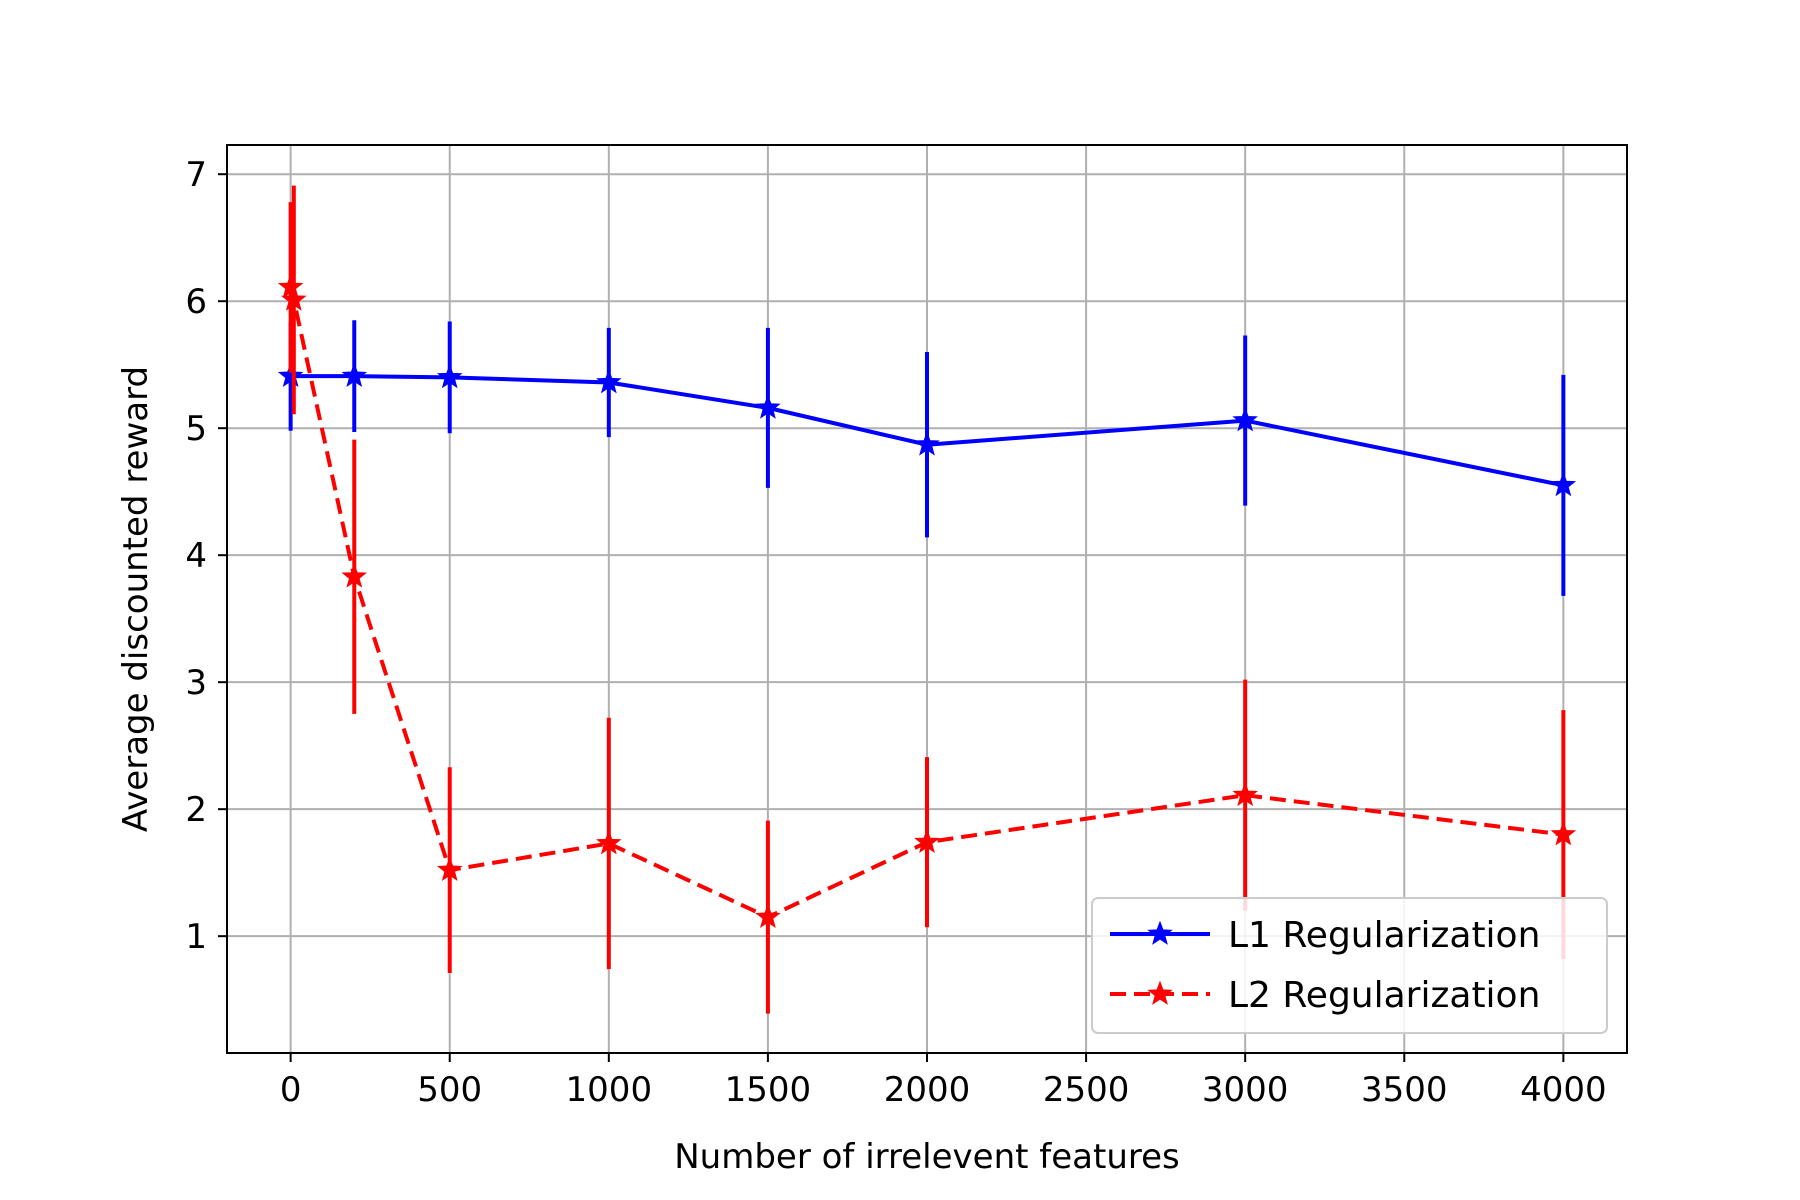 The width and height of the screenshot is (1800, 1200). I want to click on y-axis-title: Average discounted reward, so click(136, 599).